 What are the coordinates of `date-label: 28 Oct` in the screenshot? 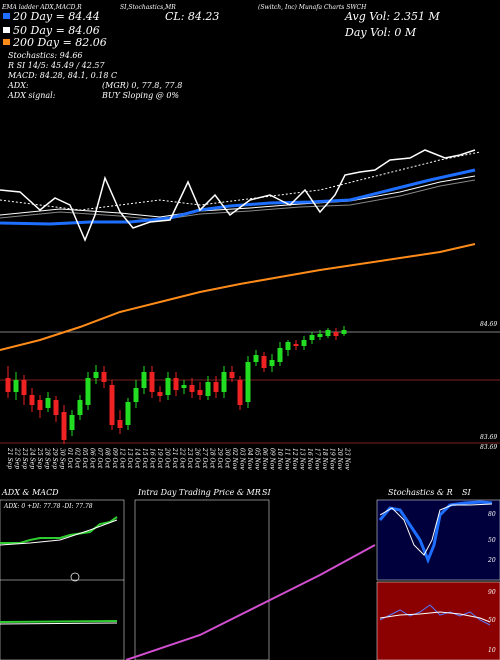 It's located at (212, 458).